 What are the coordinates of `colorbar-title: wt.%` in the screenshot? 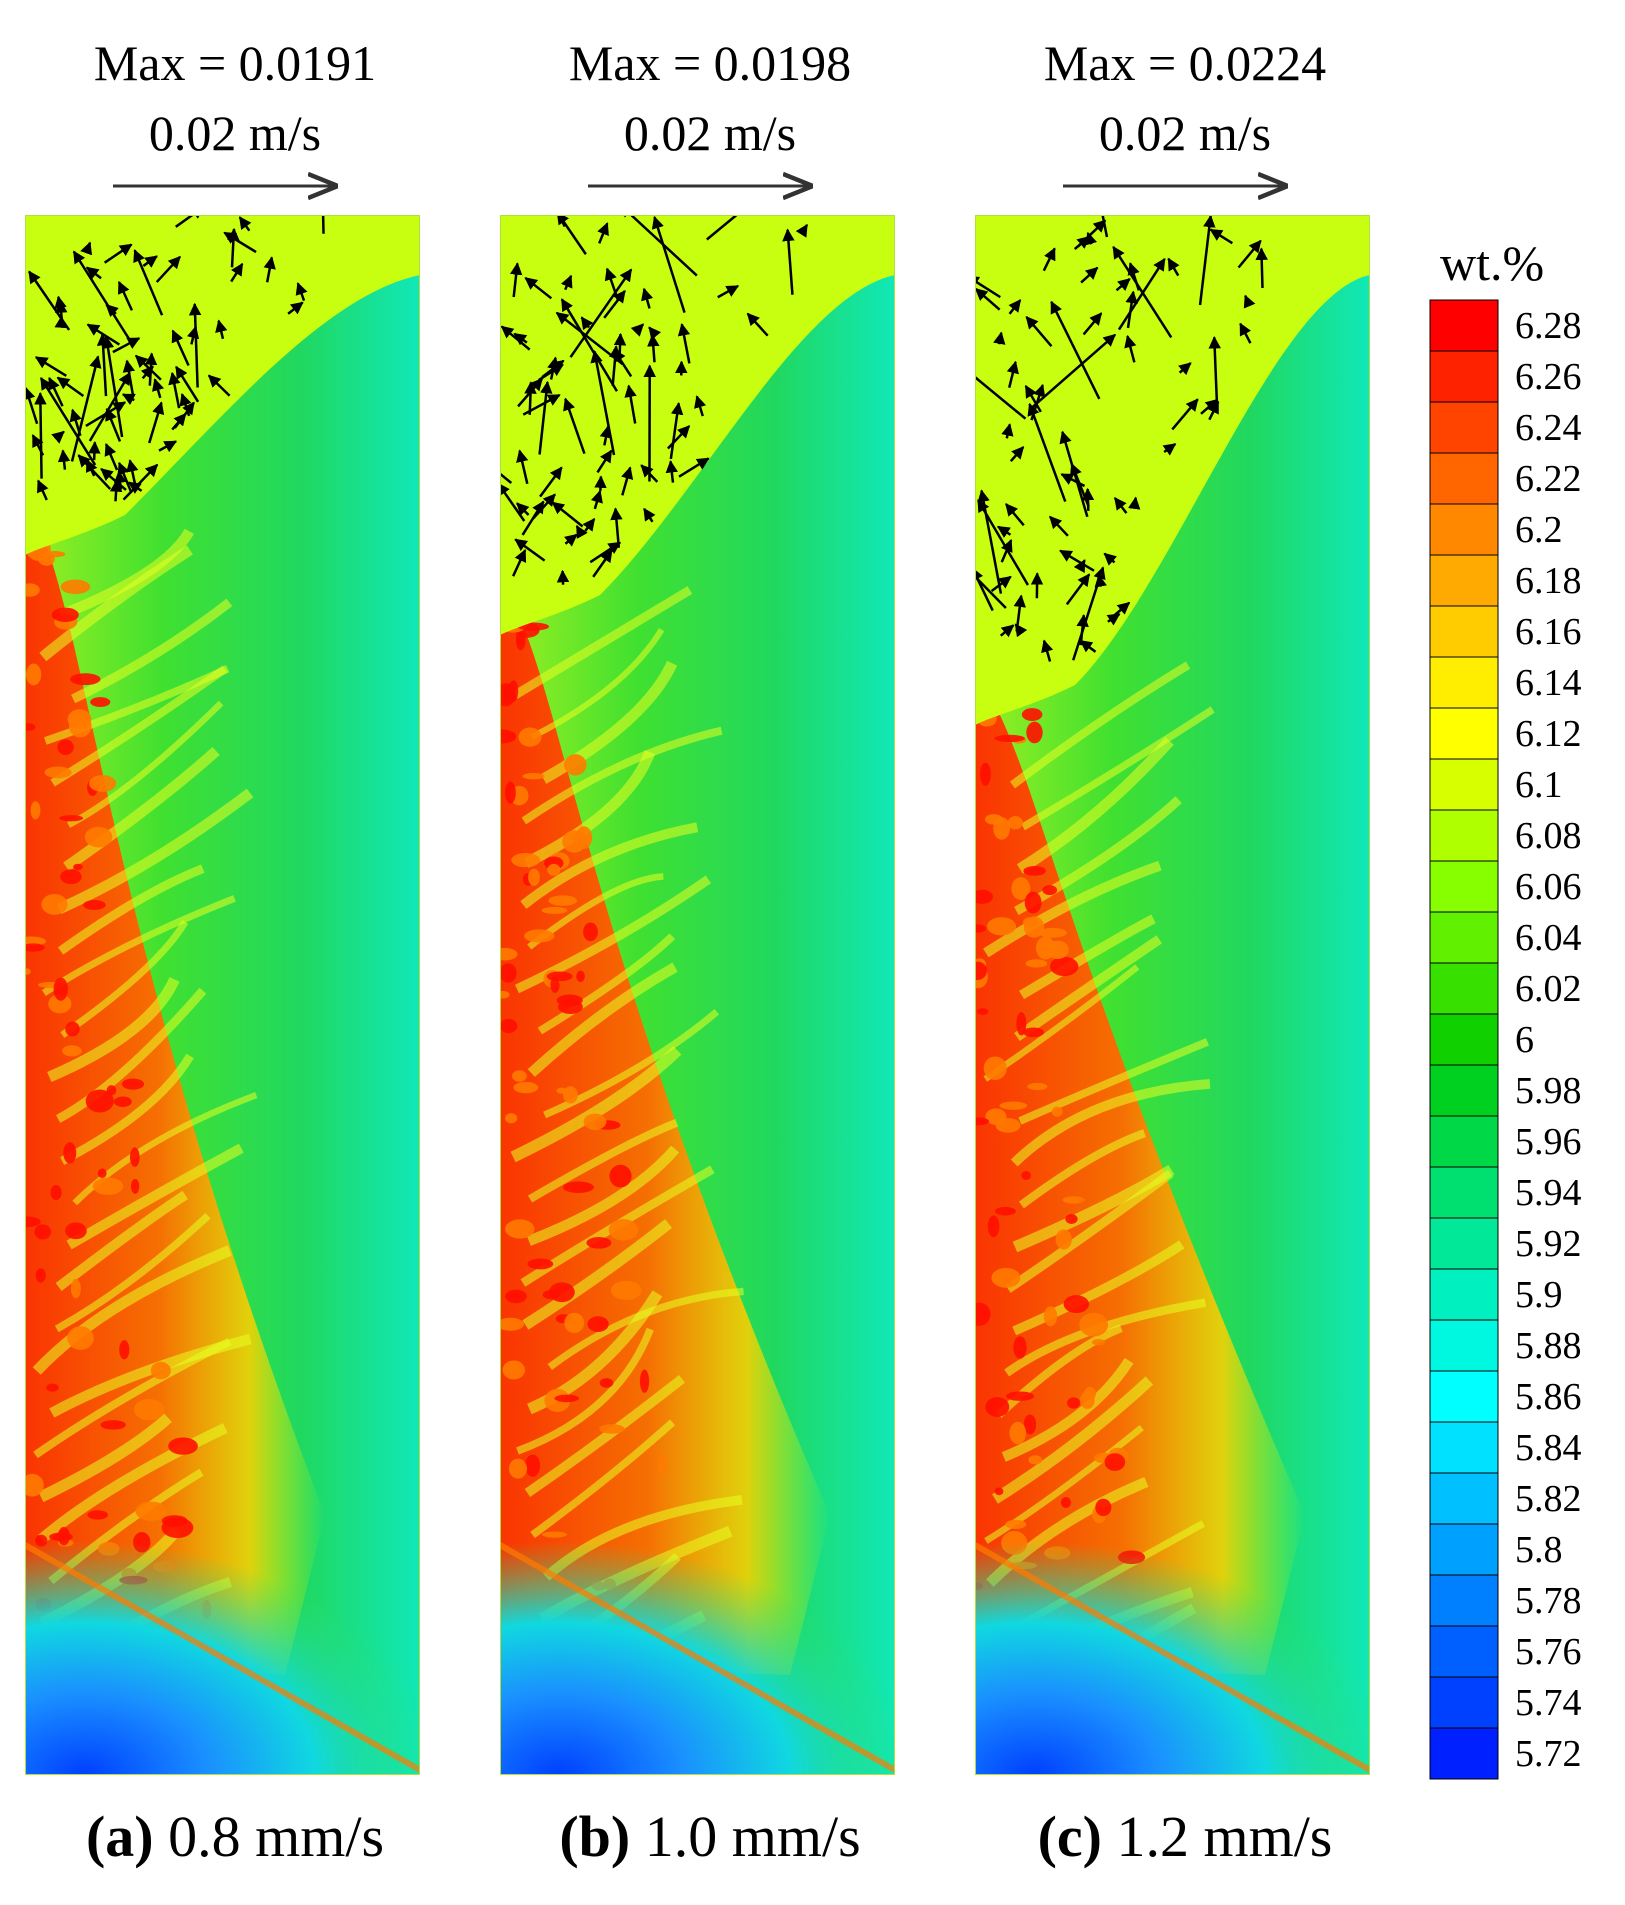 It's located at (1492, 263).